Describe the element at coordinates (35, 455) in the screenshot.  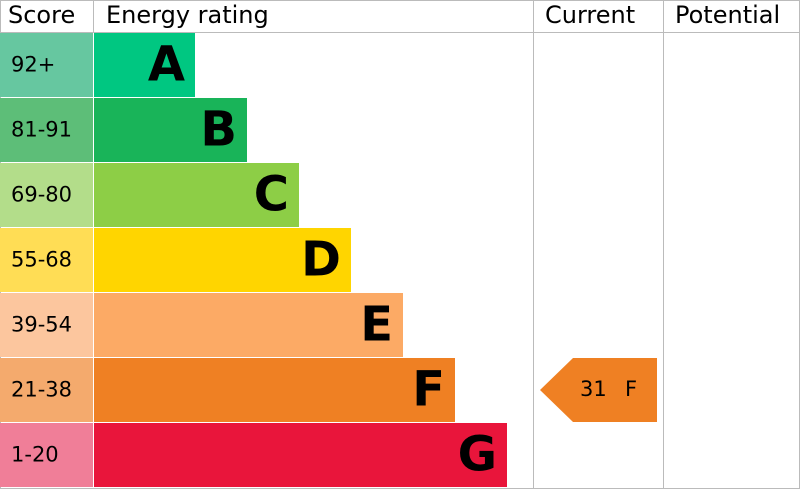
I see `score-label: 1-20` at that location.